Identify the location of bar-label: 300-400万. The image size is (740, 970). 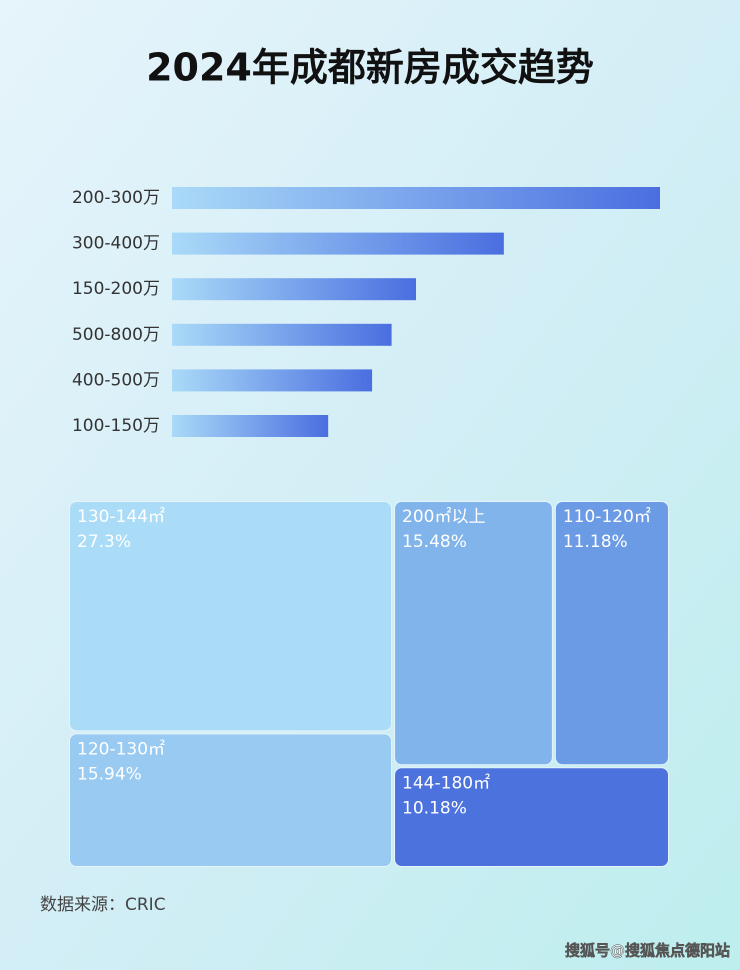
(116, 244).